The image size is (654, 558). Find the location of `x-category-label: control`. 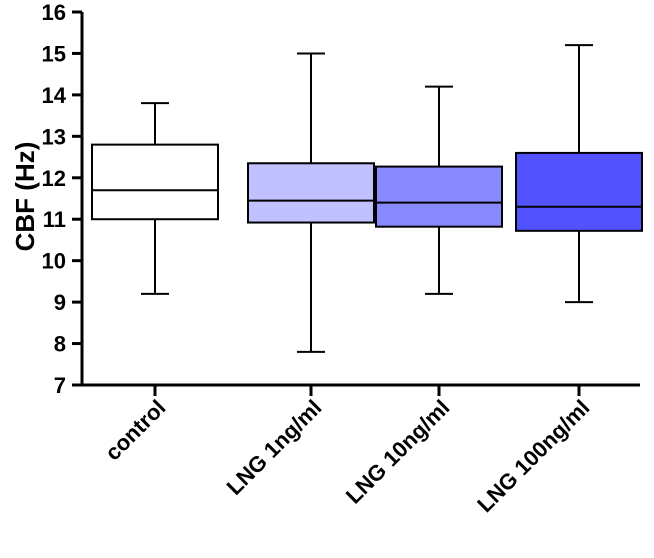

x-category-label: control is located at coordinates (135, 430).